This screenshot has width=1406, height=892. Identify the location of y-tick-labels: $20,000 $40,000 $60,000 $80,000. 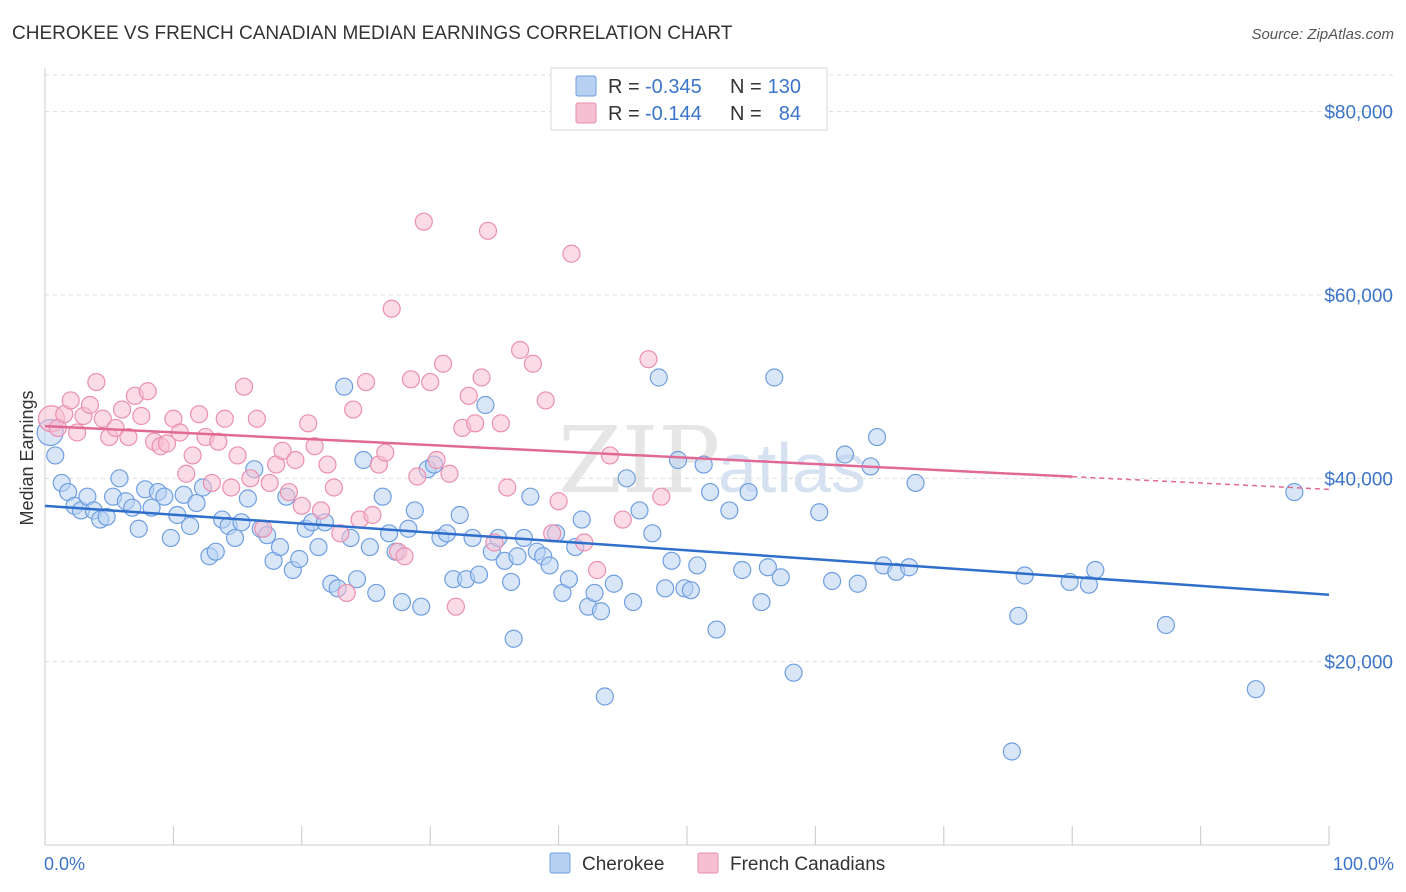
(1358, 388).